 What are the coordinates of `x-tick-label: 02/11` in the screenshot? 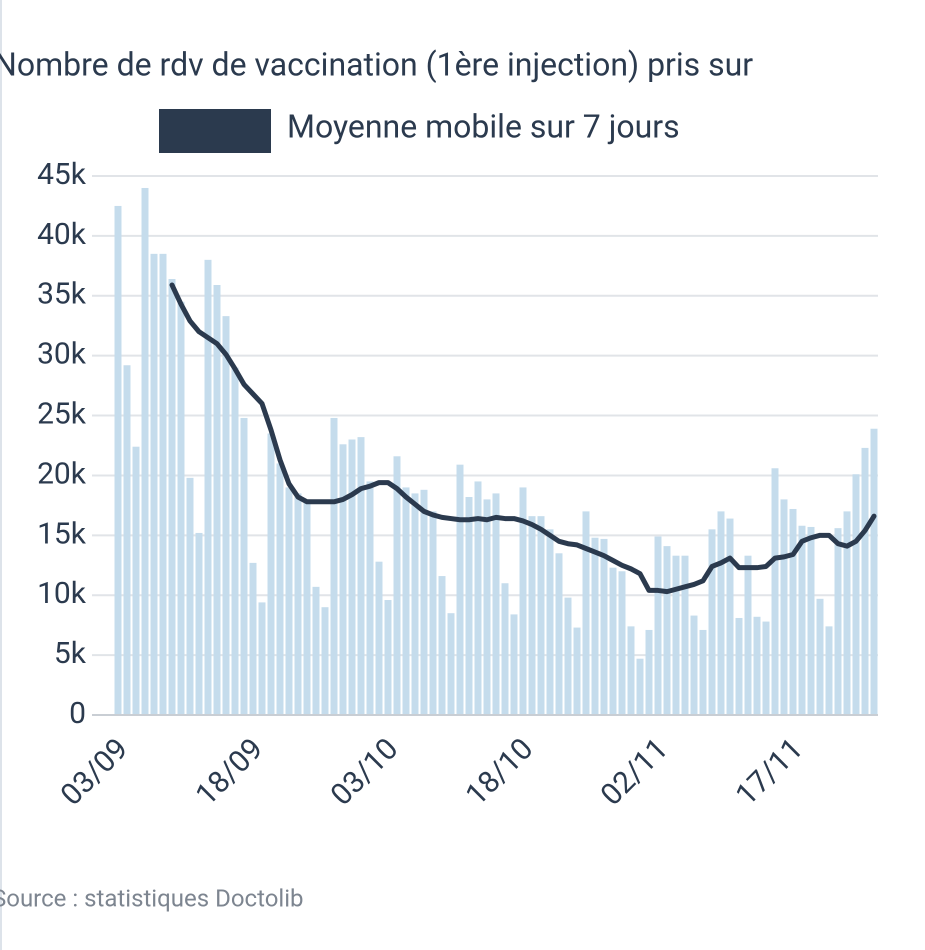 It's located at (634, 772).